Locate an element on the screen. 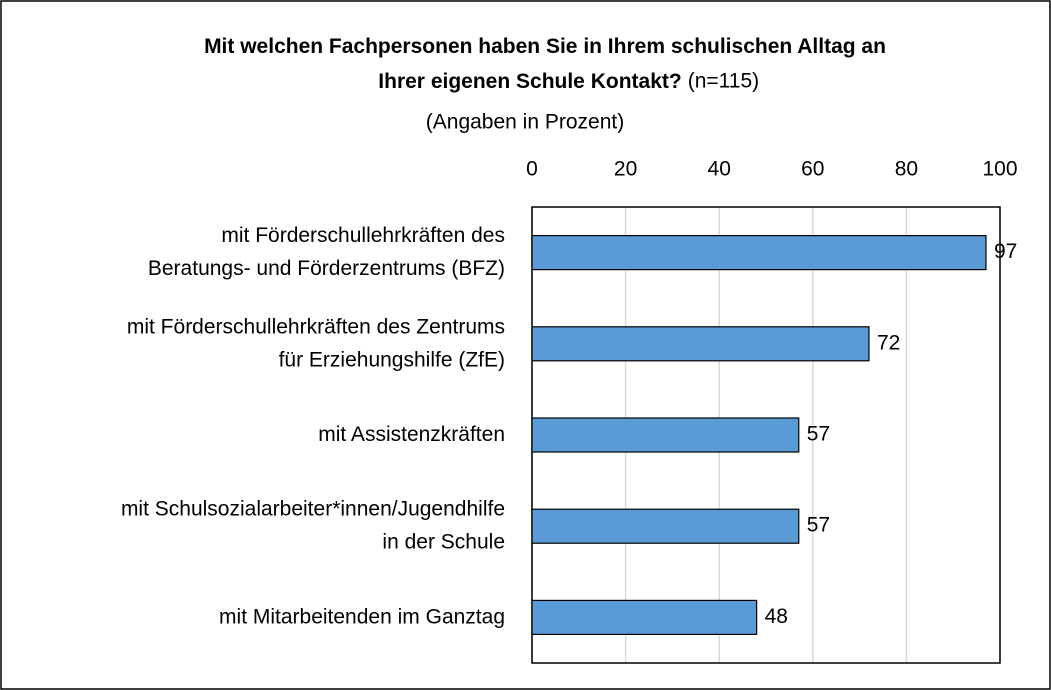 The height and width of the screenshot is (690, 1051). x-tick-label: 100 is located at coordinates (999, 169).